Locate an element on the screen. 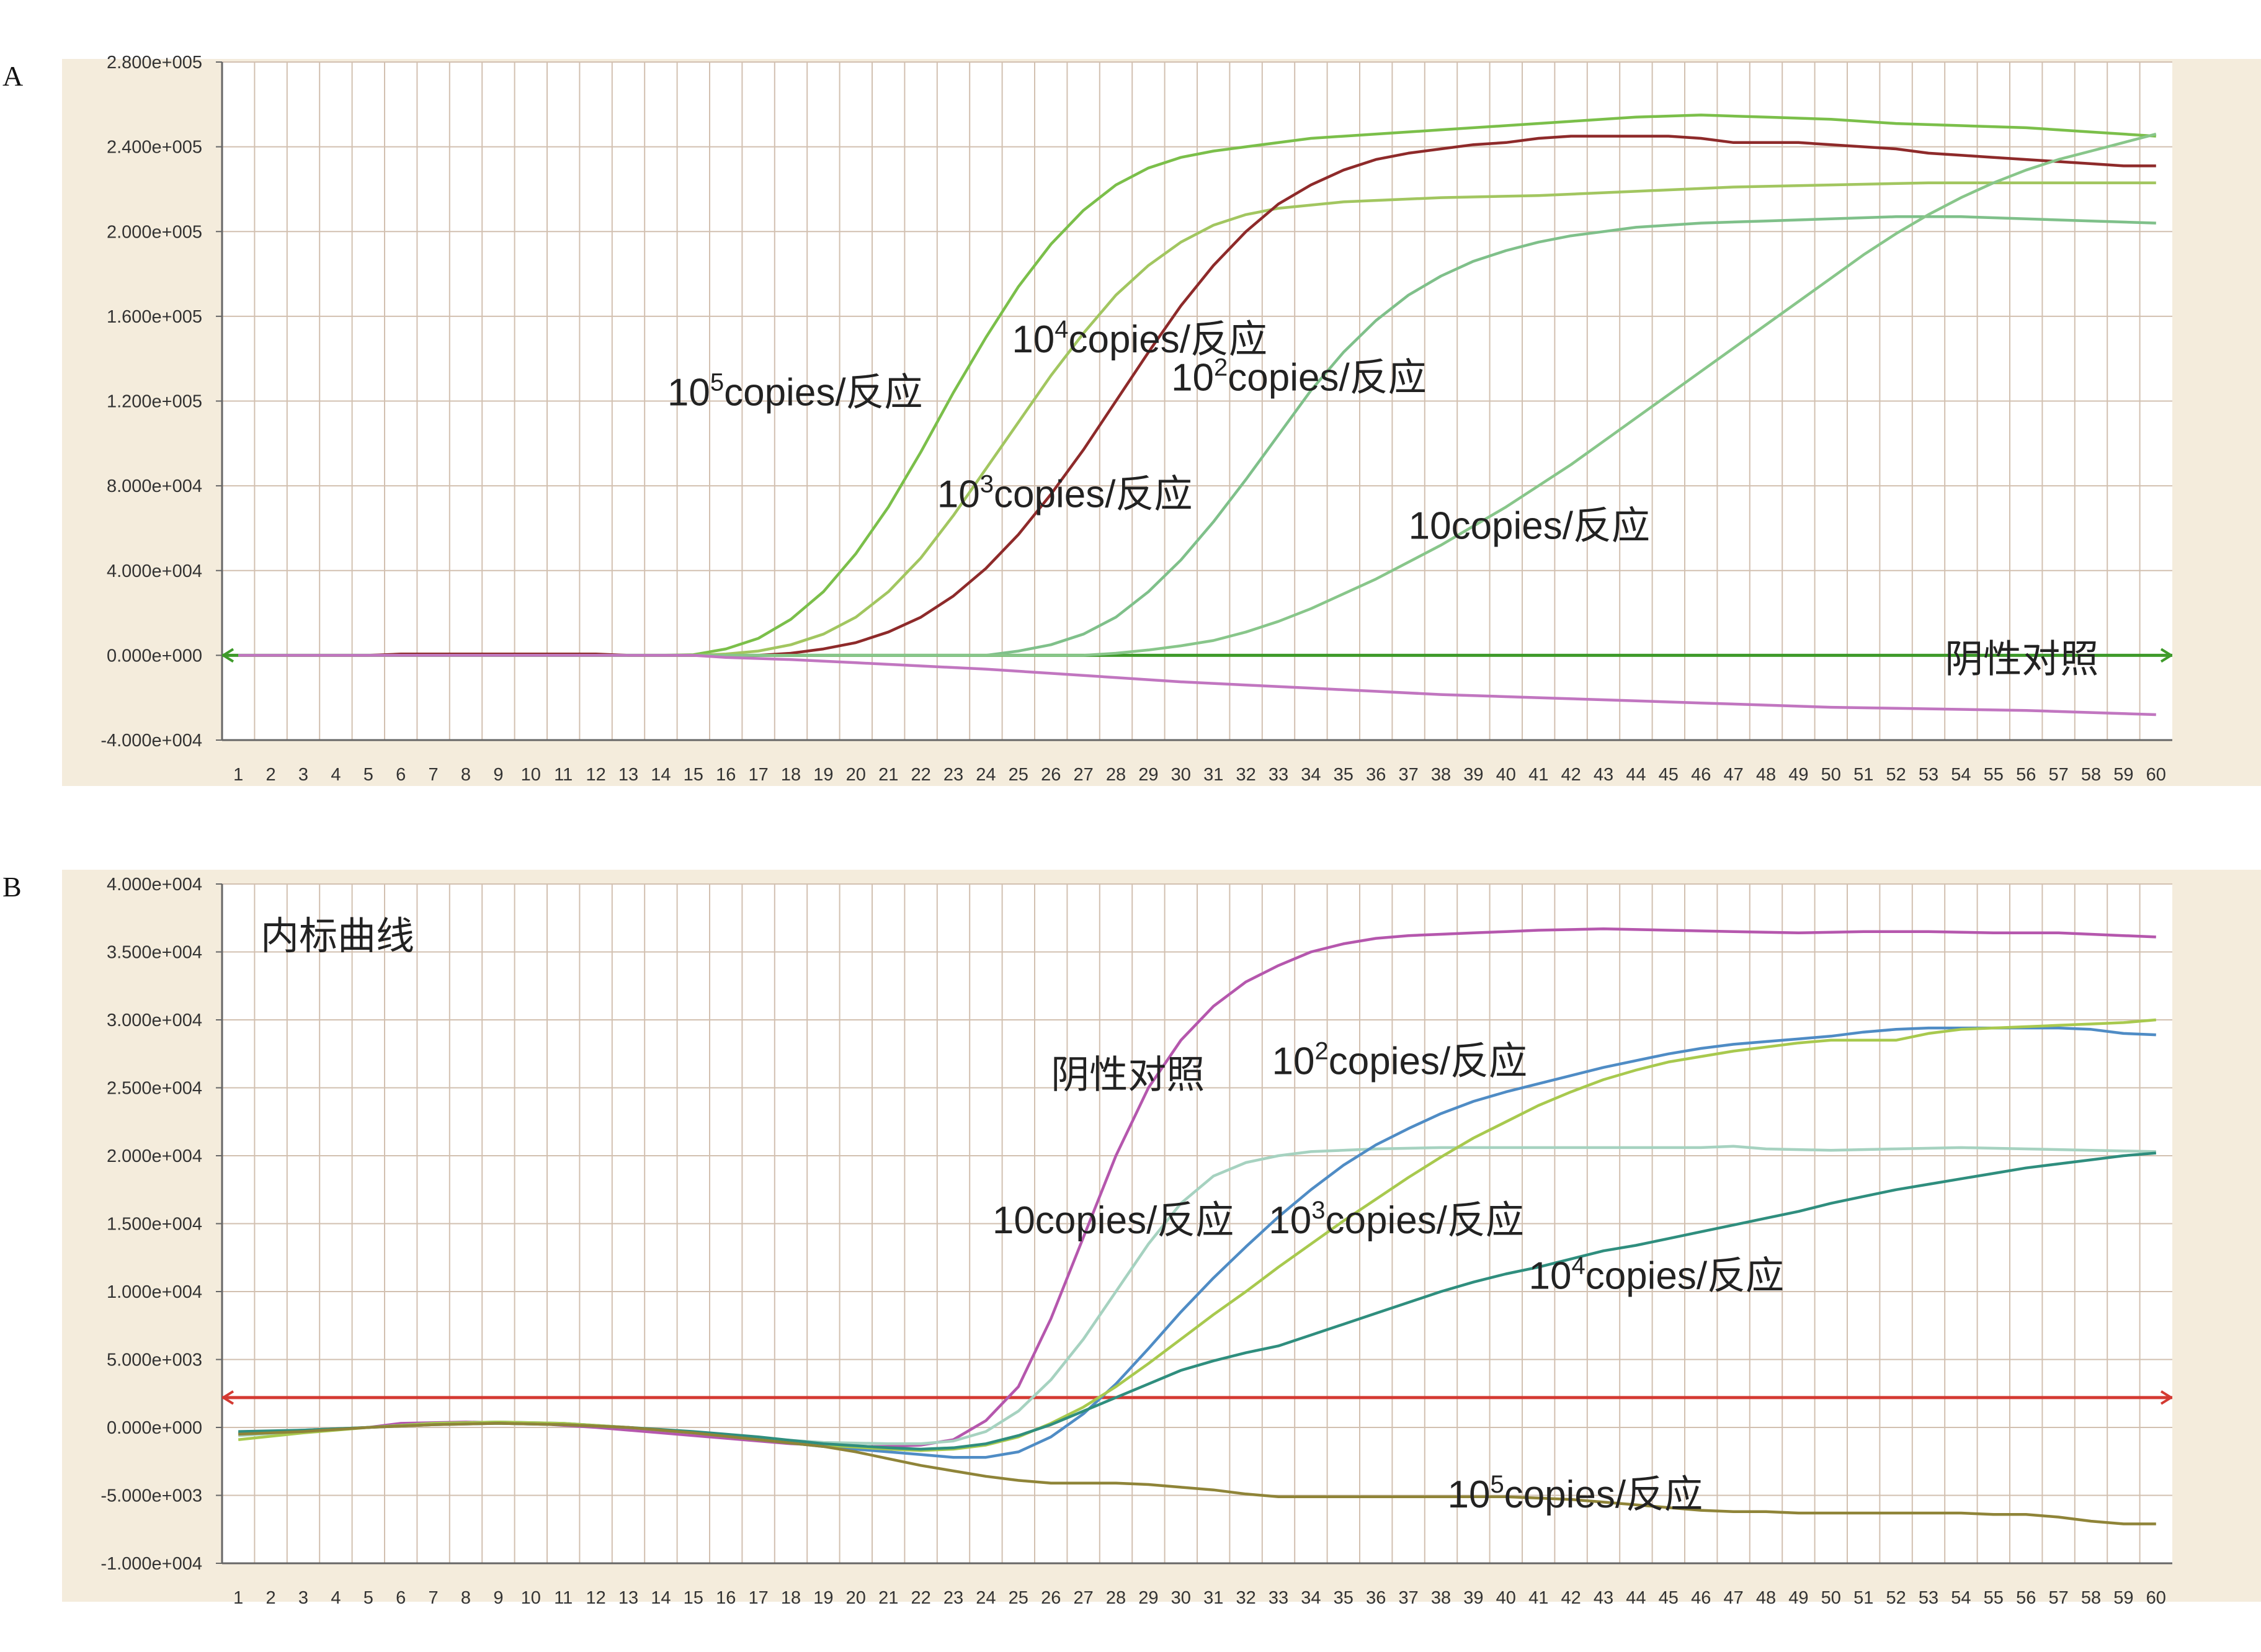  chart-title: 内标曲线 is located at coordinates (338, 936).